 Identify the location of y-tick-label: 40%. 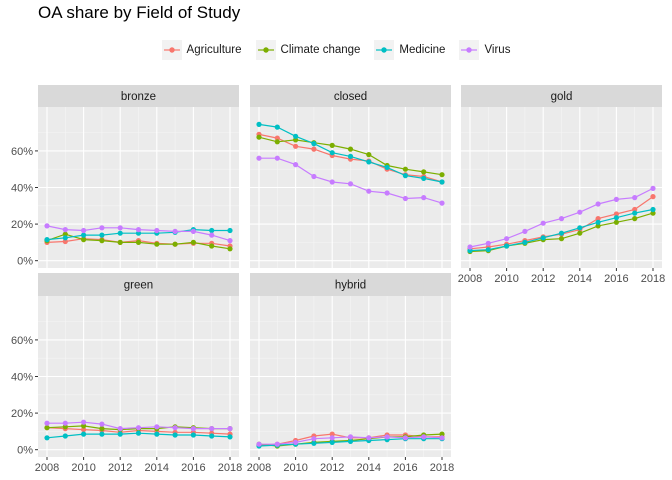
(22, 378).